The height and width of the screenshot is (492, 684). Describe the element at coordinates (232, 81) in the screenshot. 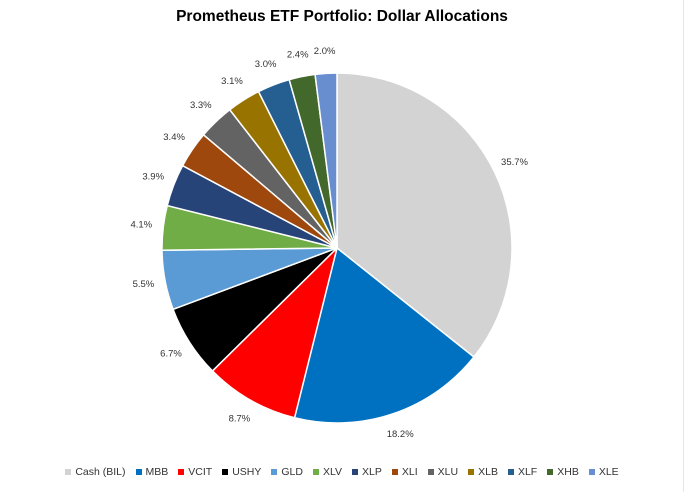

I see `data-label-xlb: 3.1%` at that location.